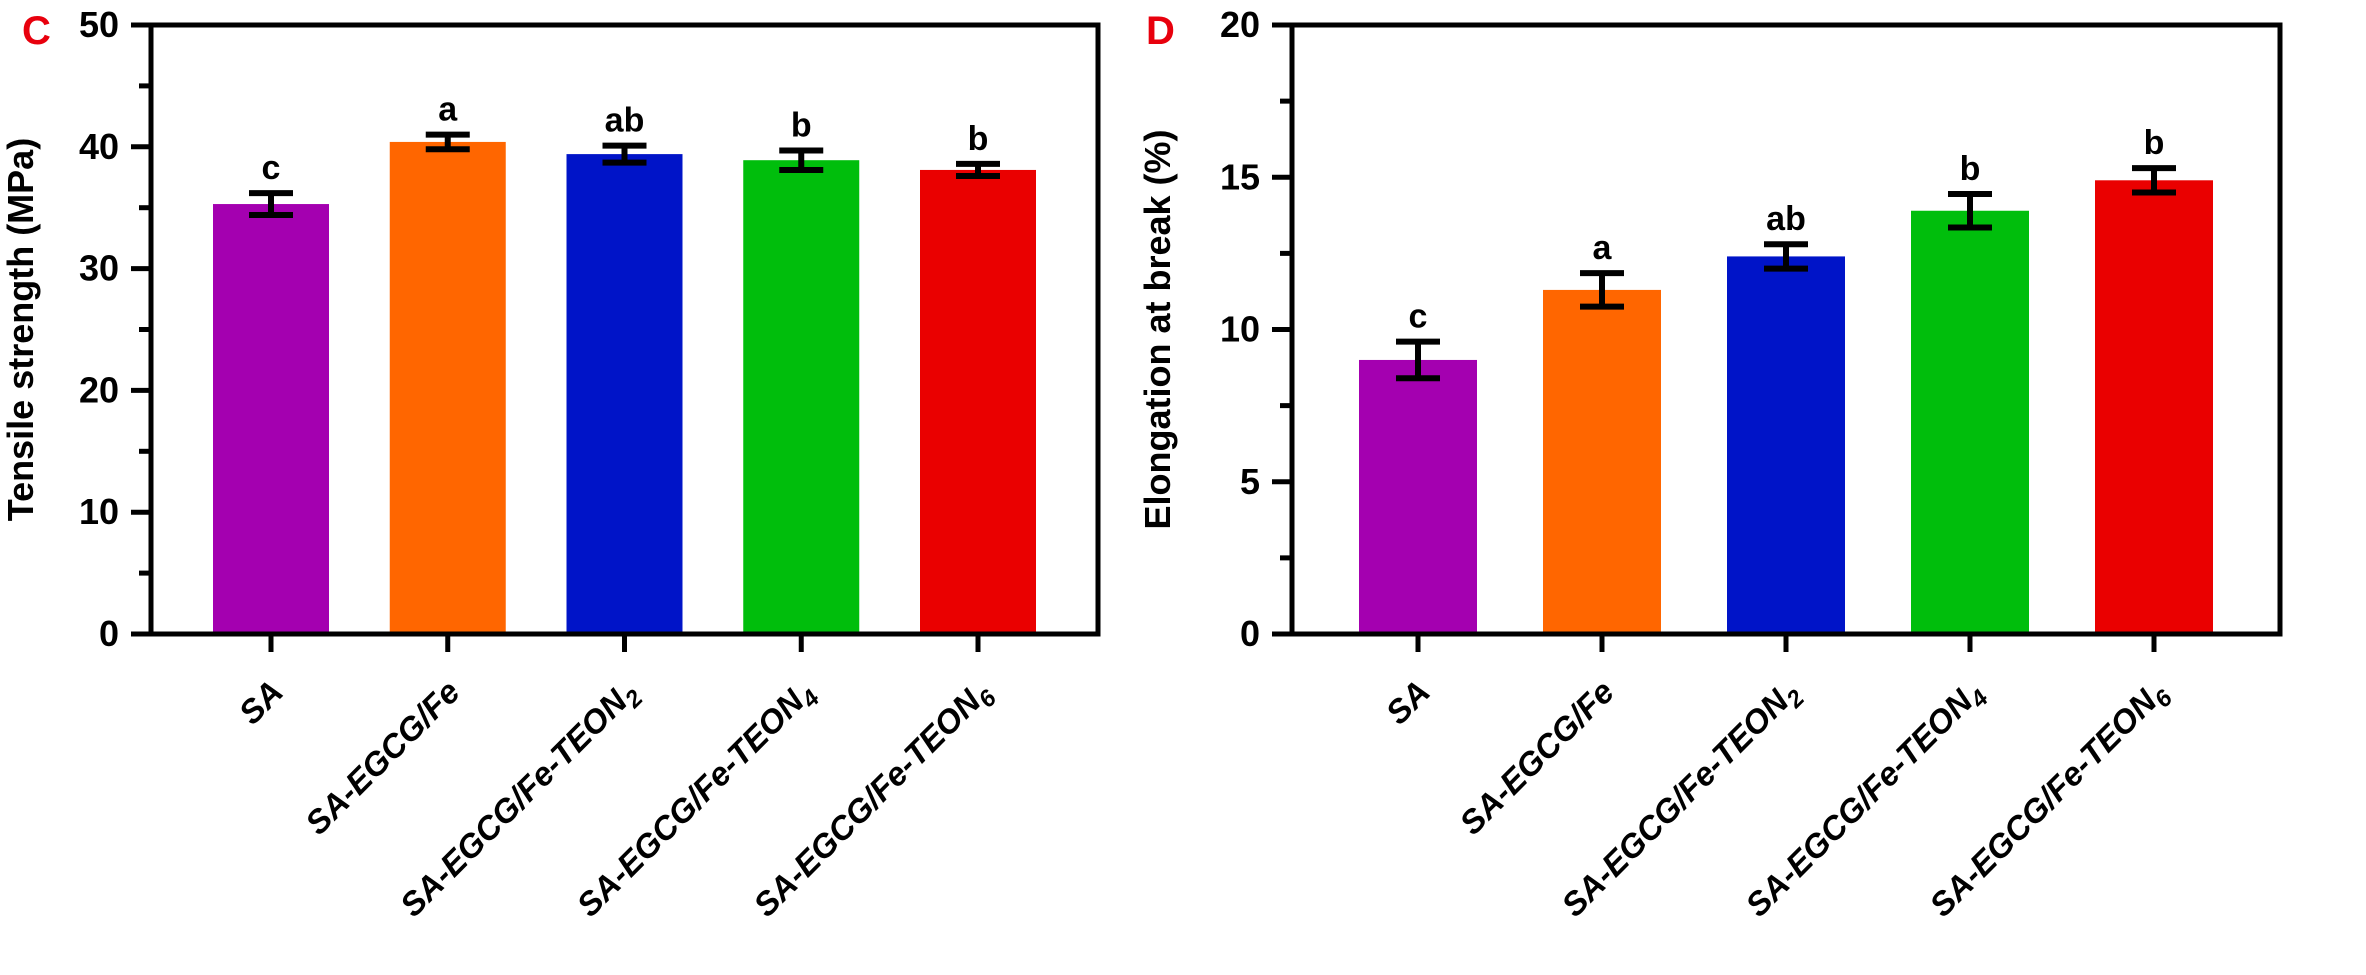  I want to click on y-tick-label: 40, so click(99, 146).